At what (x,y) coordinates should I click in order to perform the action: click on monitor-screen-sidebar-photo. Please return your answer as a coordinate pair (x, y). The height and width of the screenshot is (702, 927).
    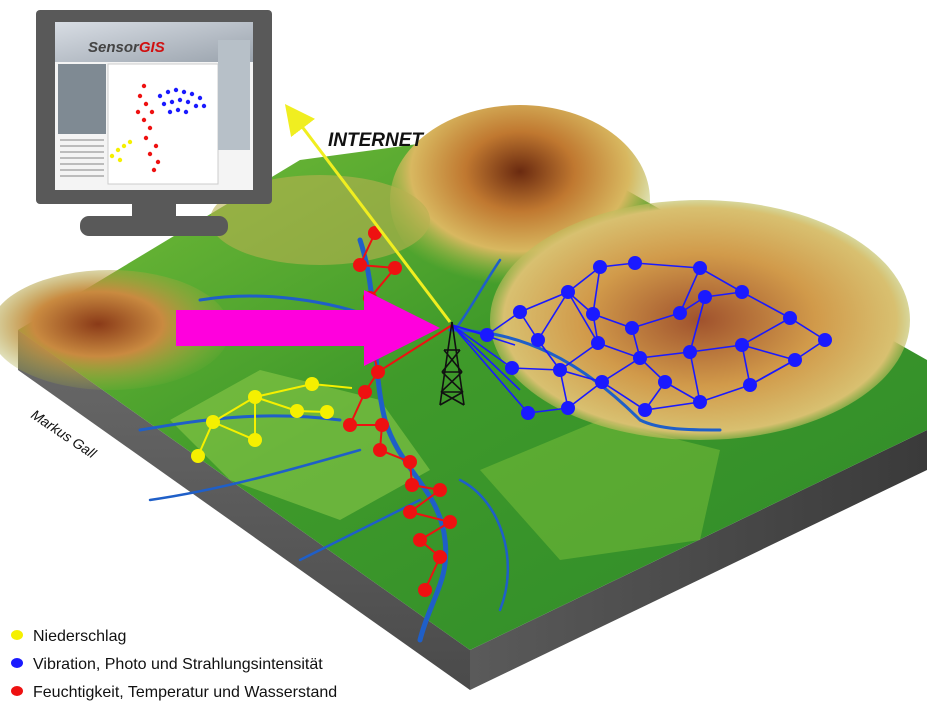
    Looking at the image, I should click on (82, 99).